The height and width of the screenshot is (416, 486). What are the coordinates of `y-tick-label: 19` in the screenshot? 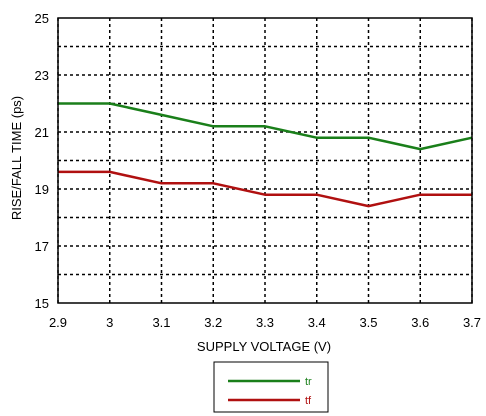 It's located at (42, 189).